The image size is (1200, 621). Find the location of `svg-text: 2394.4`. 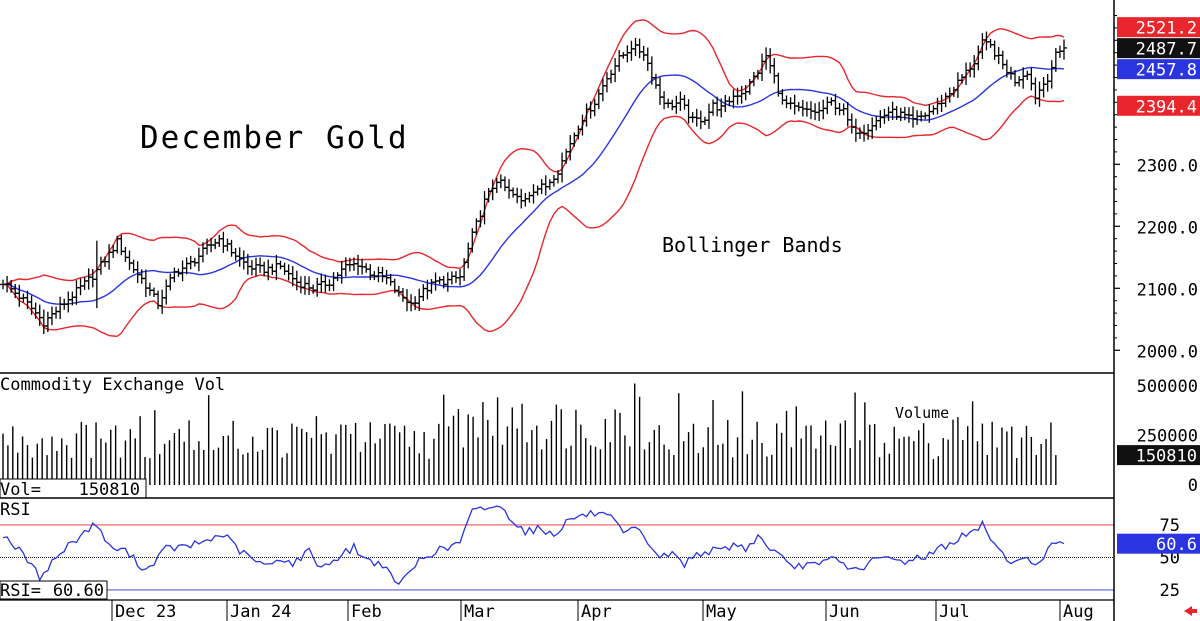

svg-text: 2394.4 is located at coordinates (1166, 107).